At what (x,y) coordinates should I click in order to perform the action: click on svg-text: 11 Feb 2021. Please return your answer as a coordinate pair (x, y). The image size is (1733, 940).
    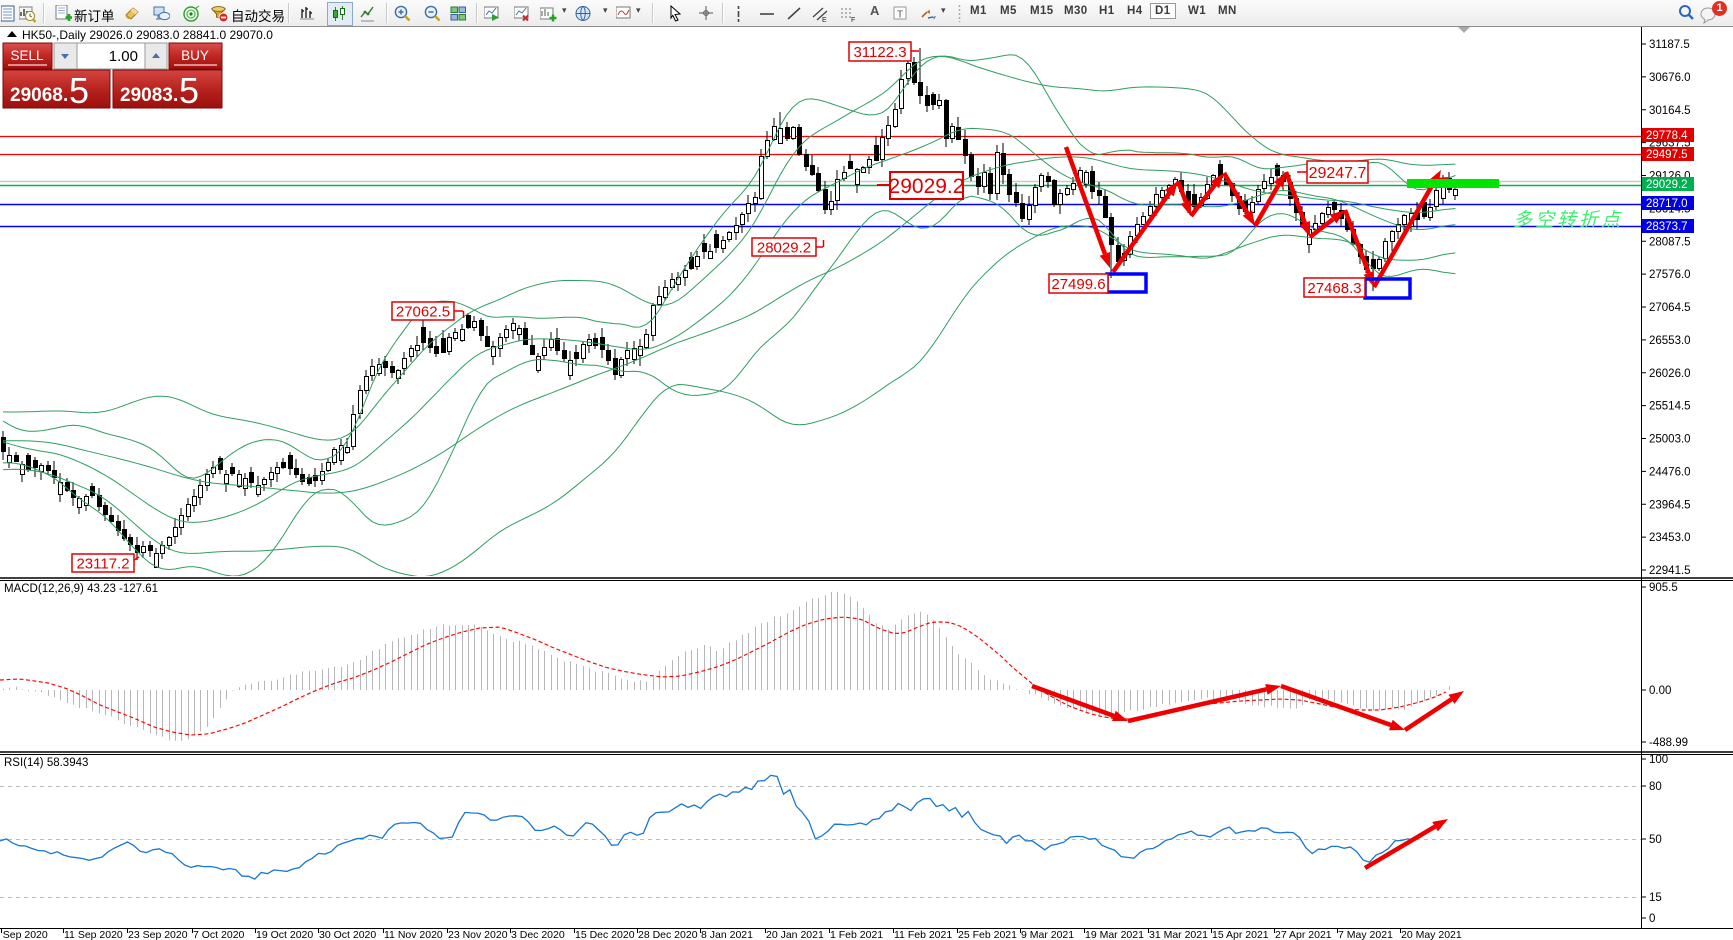
    Looking at the image, I should click on (923, 934).